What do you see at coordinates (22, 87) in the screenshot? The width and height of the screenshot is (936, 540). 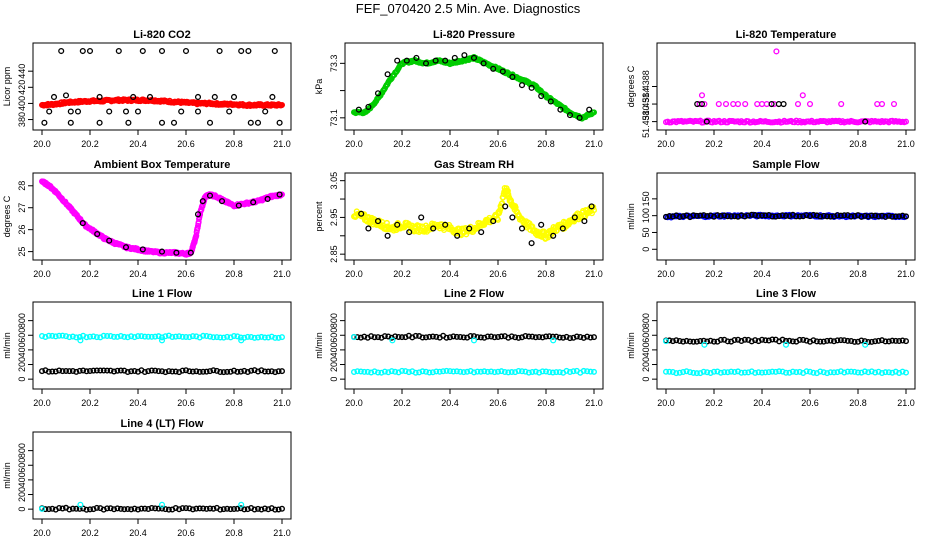 I see `y-tick-label: 420` at bounding box center [22, 87].